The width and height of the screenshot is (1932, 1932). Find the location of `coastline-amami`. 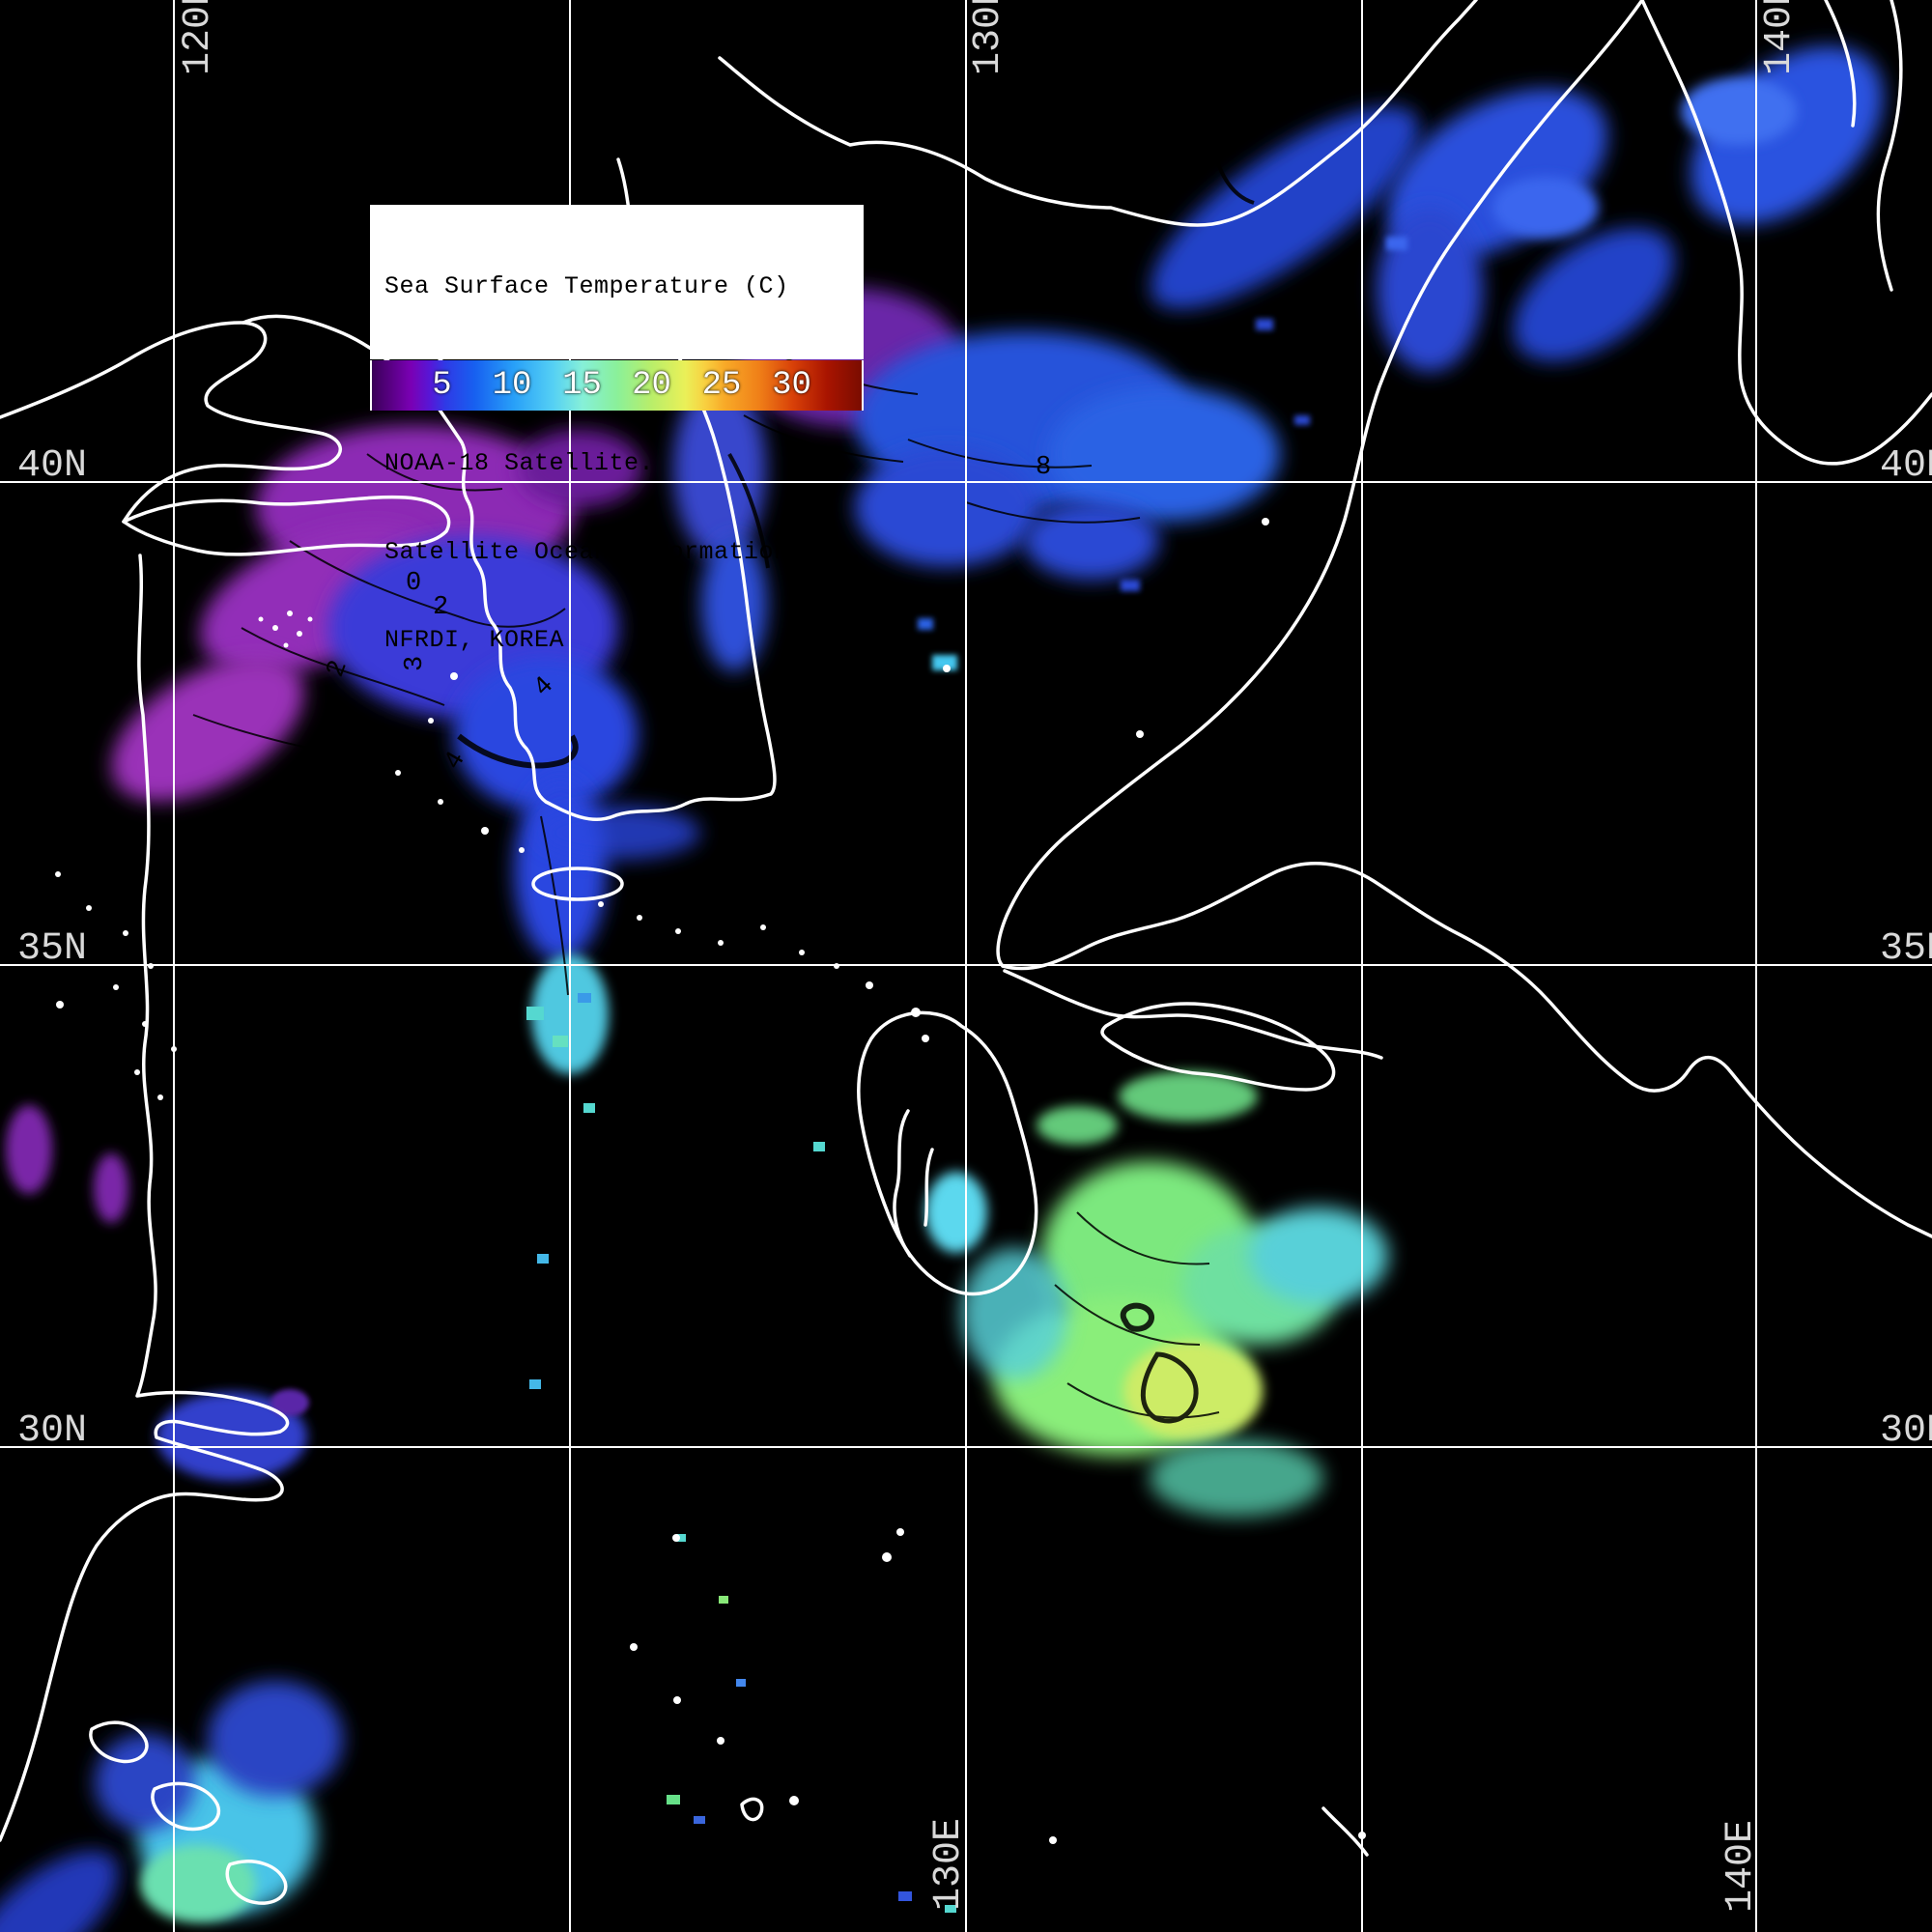

coastline-amami is located at coordinates (752, 1809).